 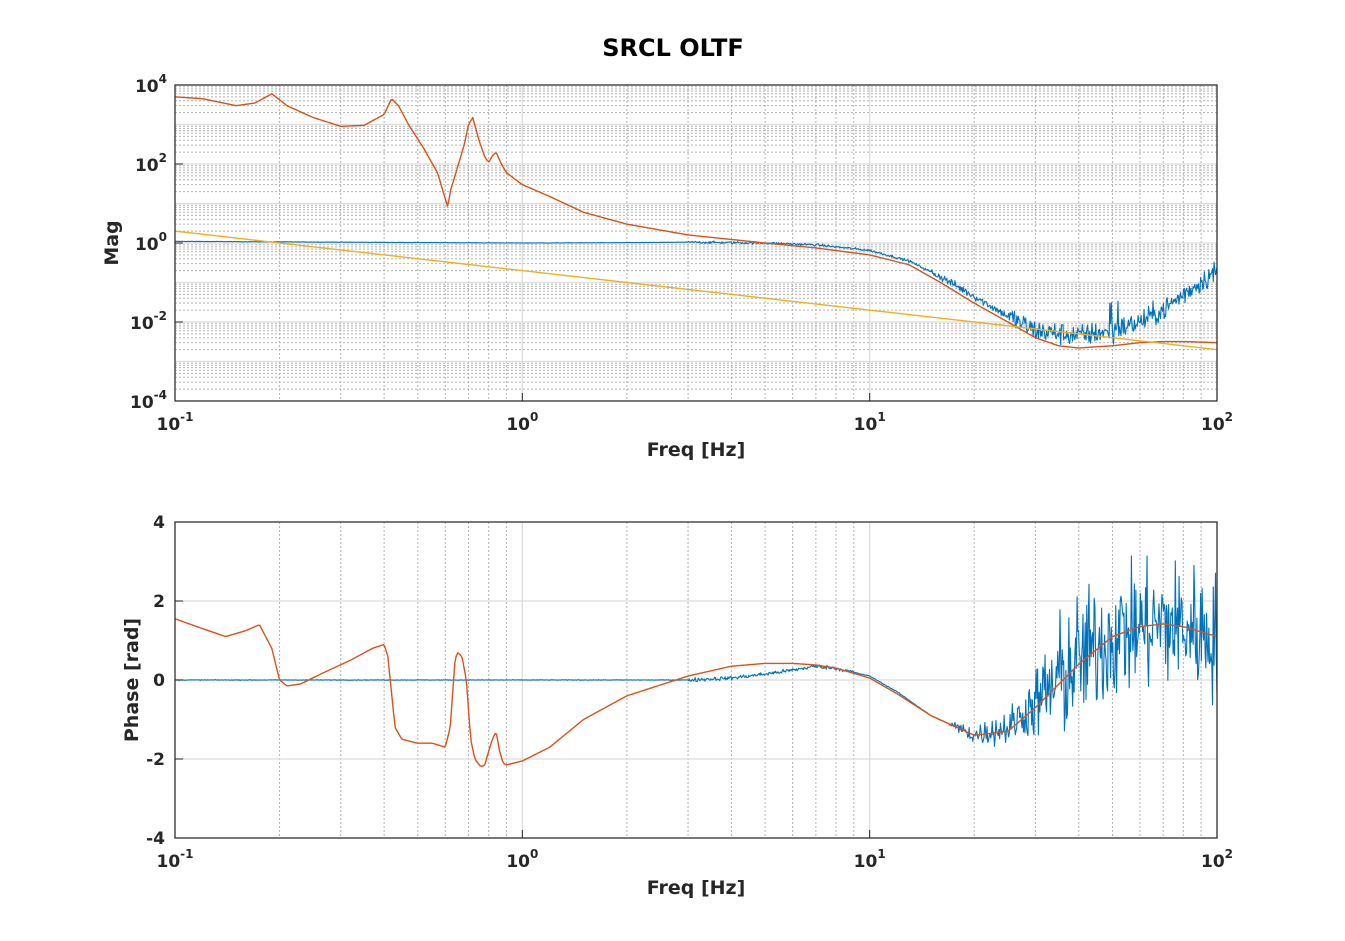 What do you see at coordinates (696, 888) in the screenshot?
I see `phase-x-axis-label: Freq [Hz]` at bounding box center [696, 888].